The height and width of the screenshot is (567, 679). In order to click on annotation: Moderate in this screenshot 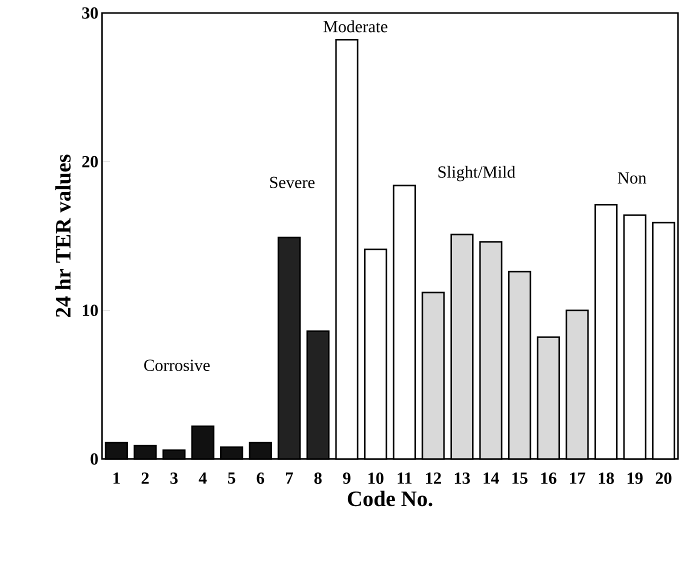, I will do `click(355, 26)`.